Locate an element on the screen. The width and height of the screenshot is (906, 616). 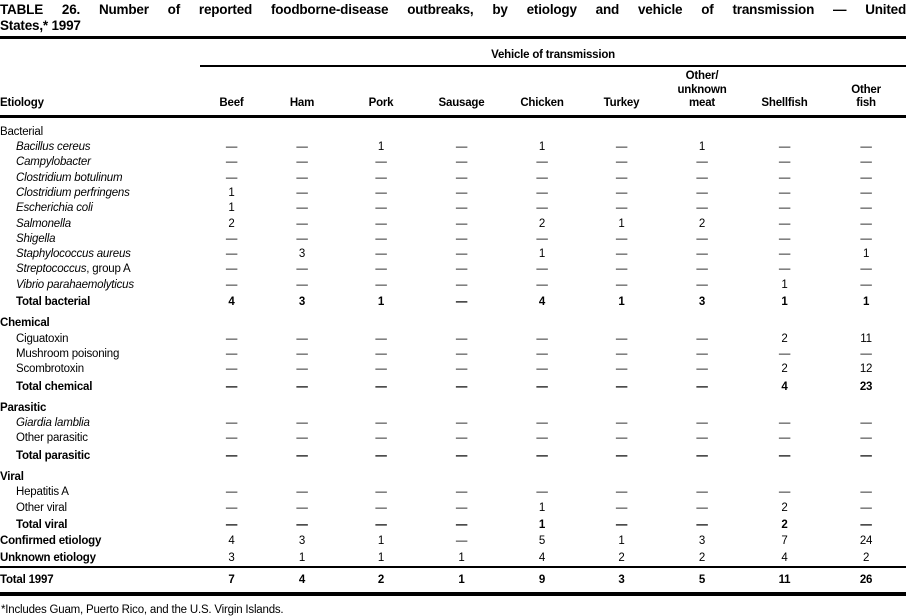
etiology-column-header: Etiology is located at coordinates (100, 92).